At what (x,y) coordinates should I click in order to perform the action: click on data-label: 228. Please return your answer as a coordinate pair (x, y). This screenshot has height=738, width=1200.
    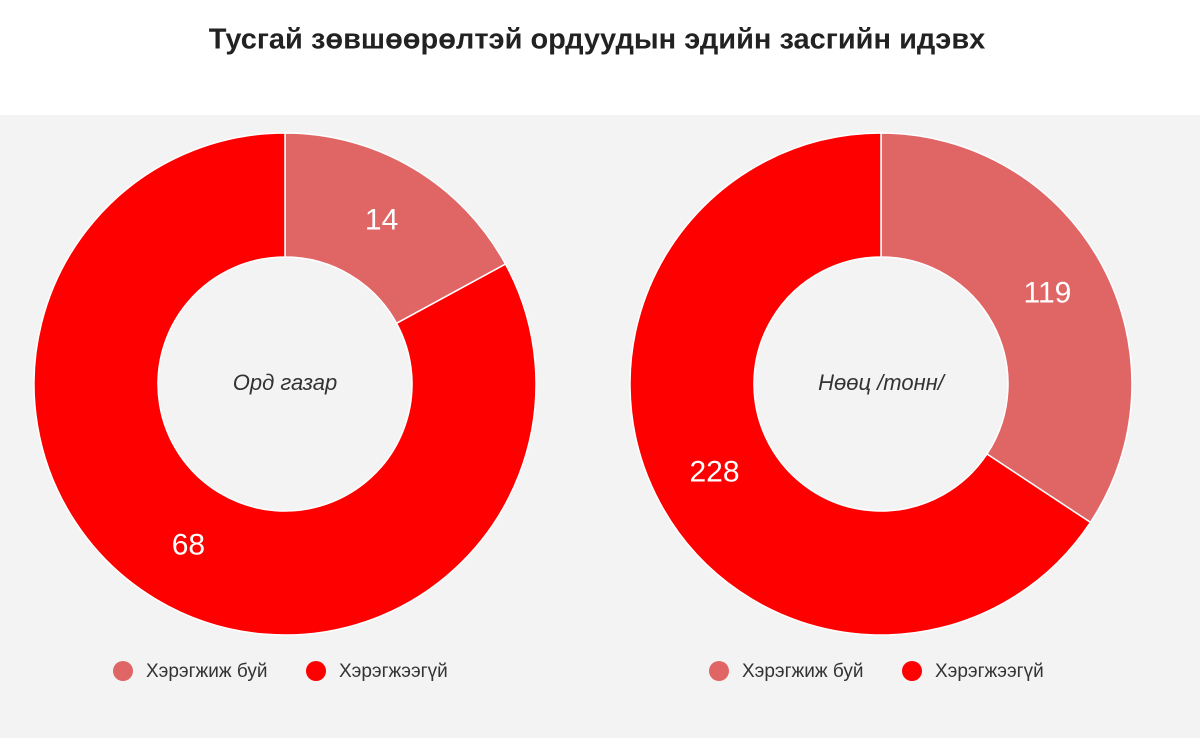
    Looking at the image, I should click on (715, 471).